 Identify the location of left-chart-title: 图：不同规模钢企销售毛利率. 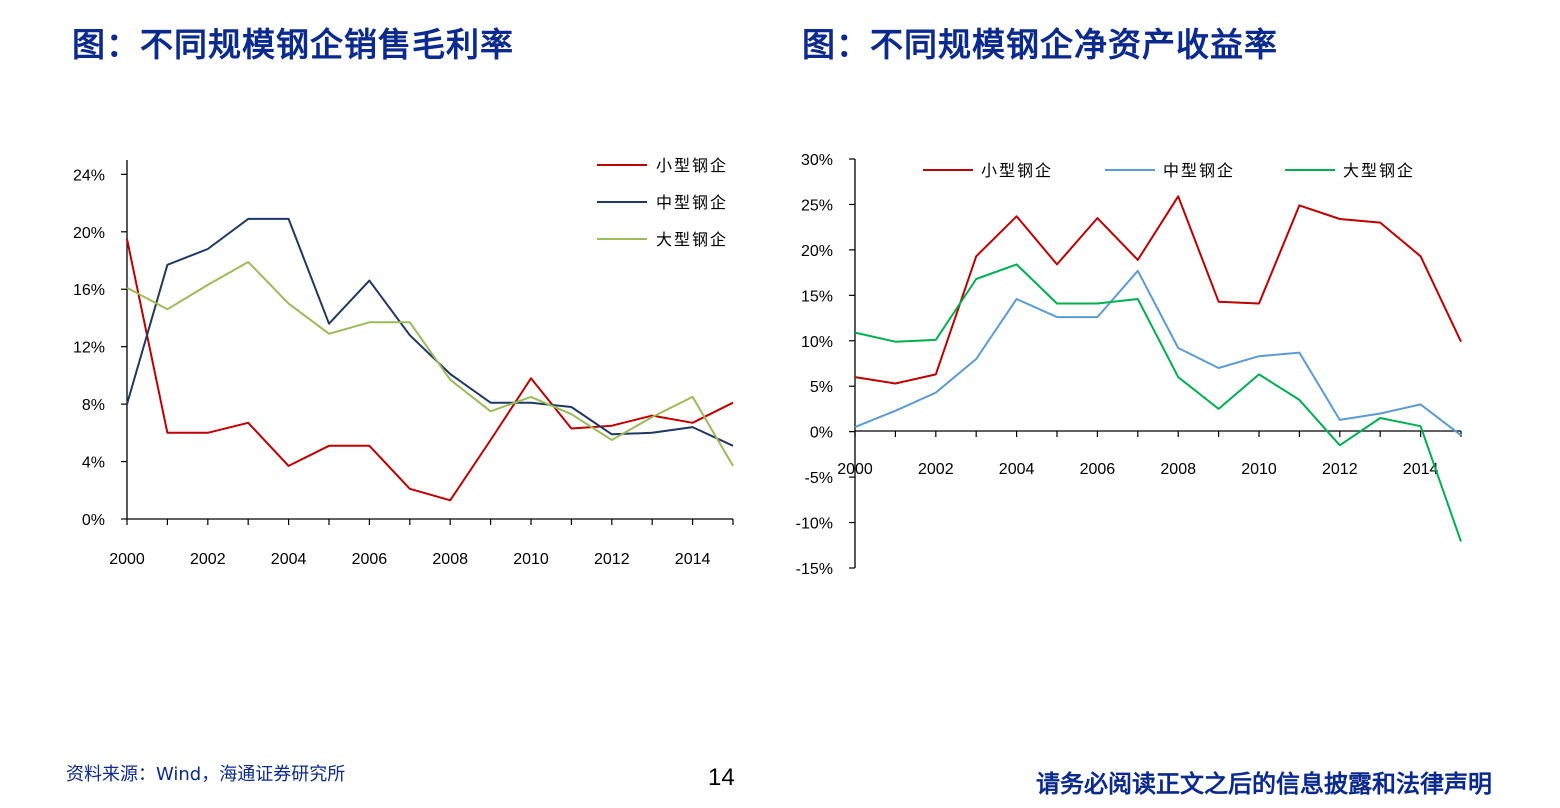
(293, 44).